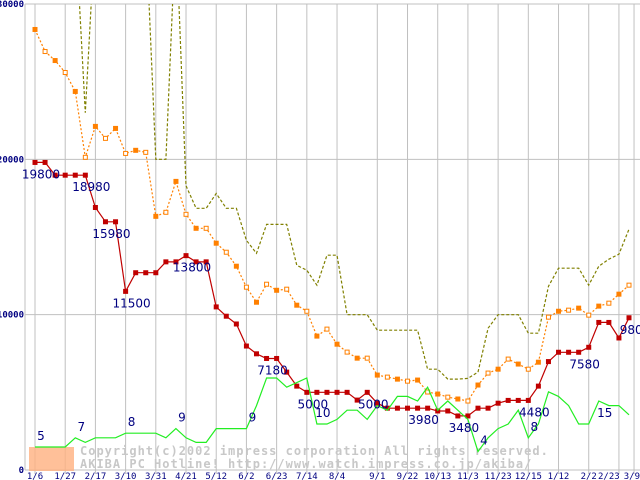  What do you see at coordinates (307, 476) in the screenshot?
I see `x-tick-label: 7/14` at bounding box center [307, 476].